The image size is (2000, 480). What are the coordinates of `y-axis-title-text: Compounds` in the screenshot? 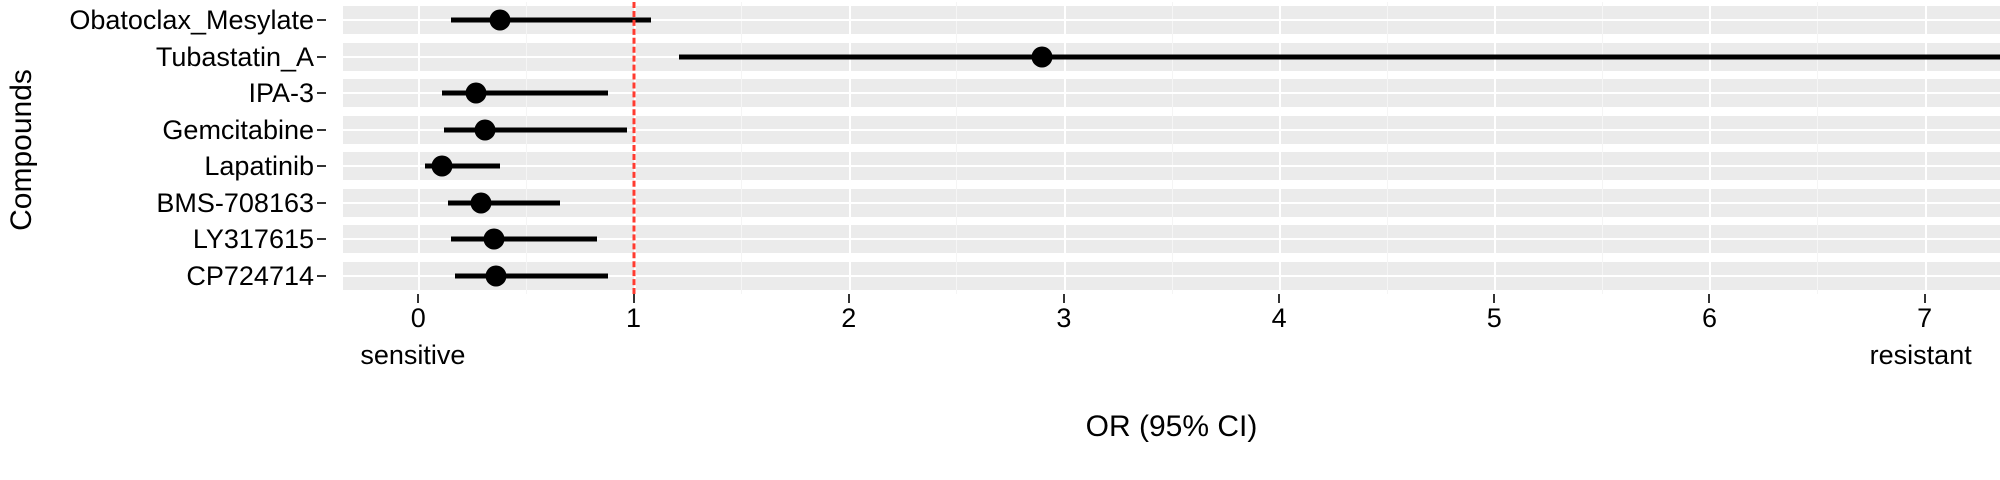 It's located at (22, 150).